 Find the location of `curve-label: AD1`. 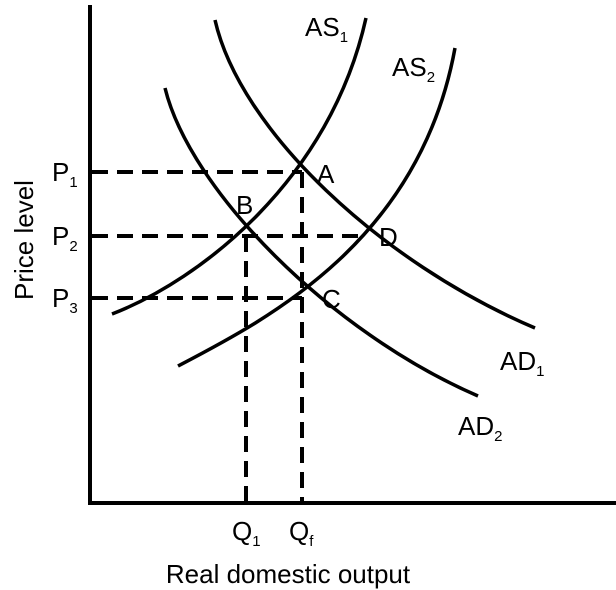

curve-label: AD1 is located at coordinates (522, 363).